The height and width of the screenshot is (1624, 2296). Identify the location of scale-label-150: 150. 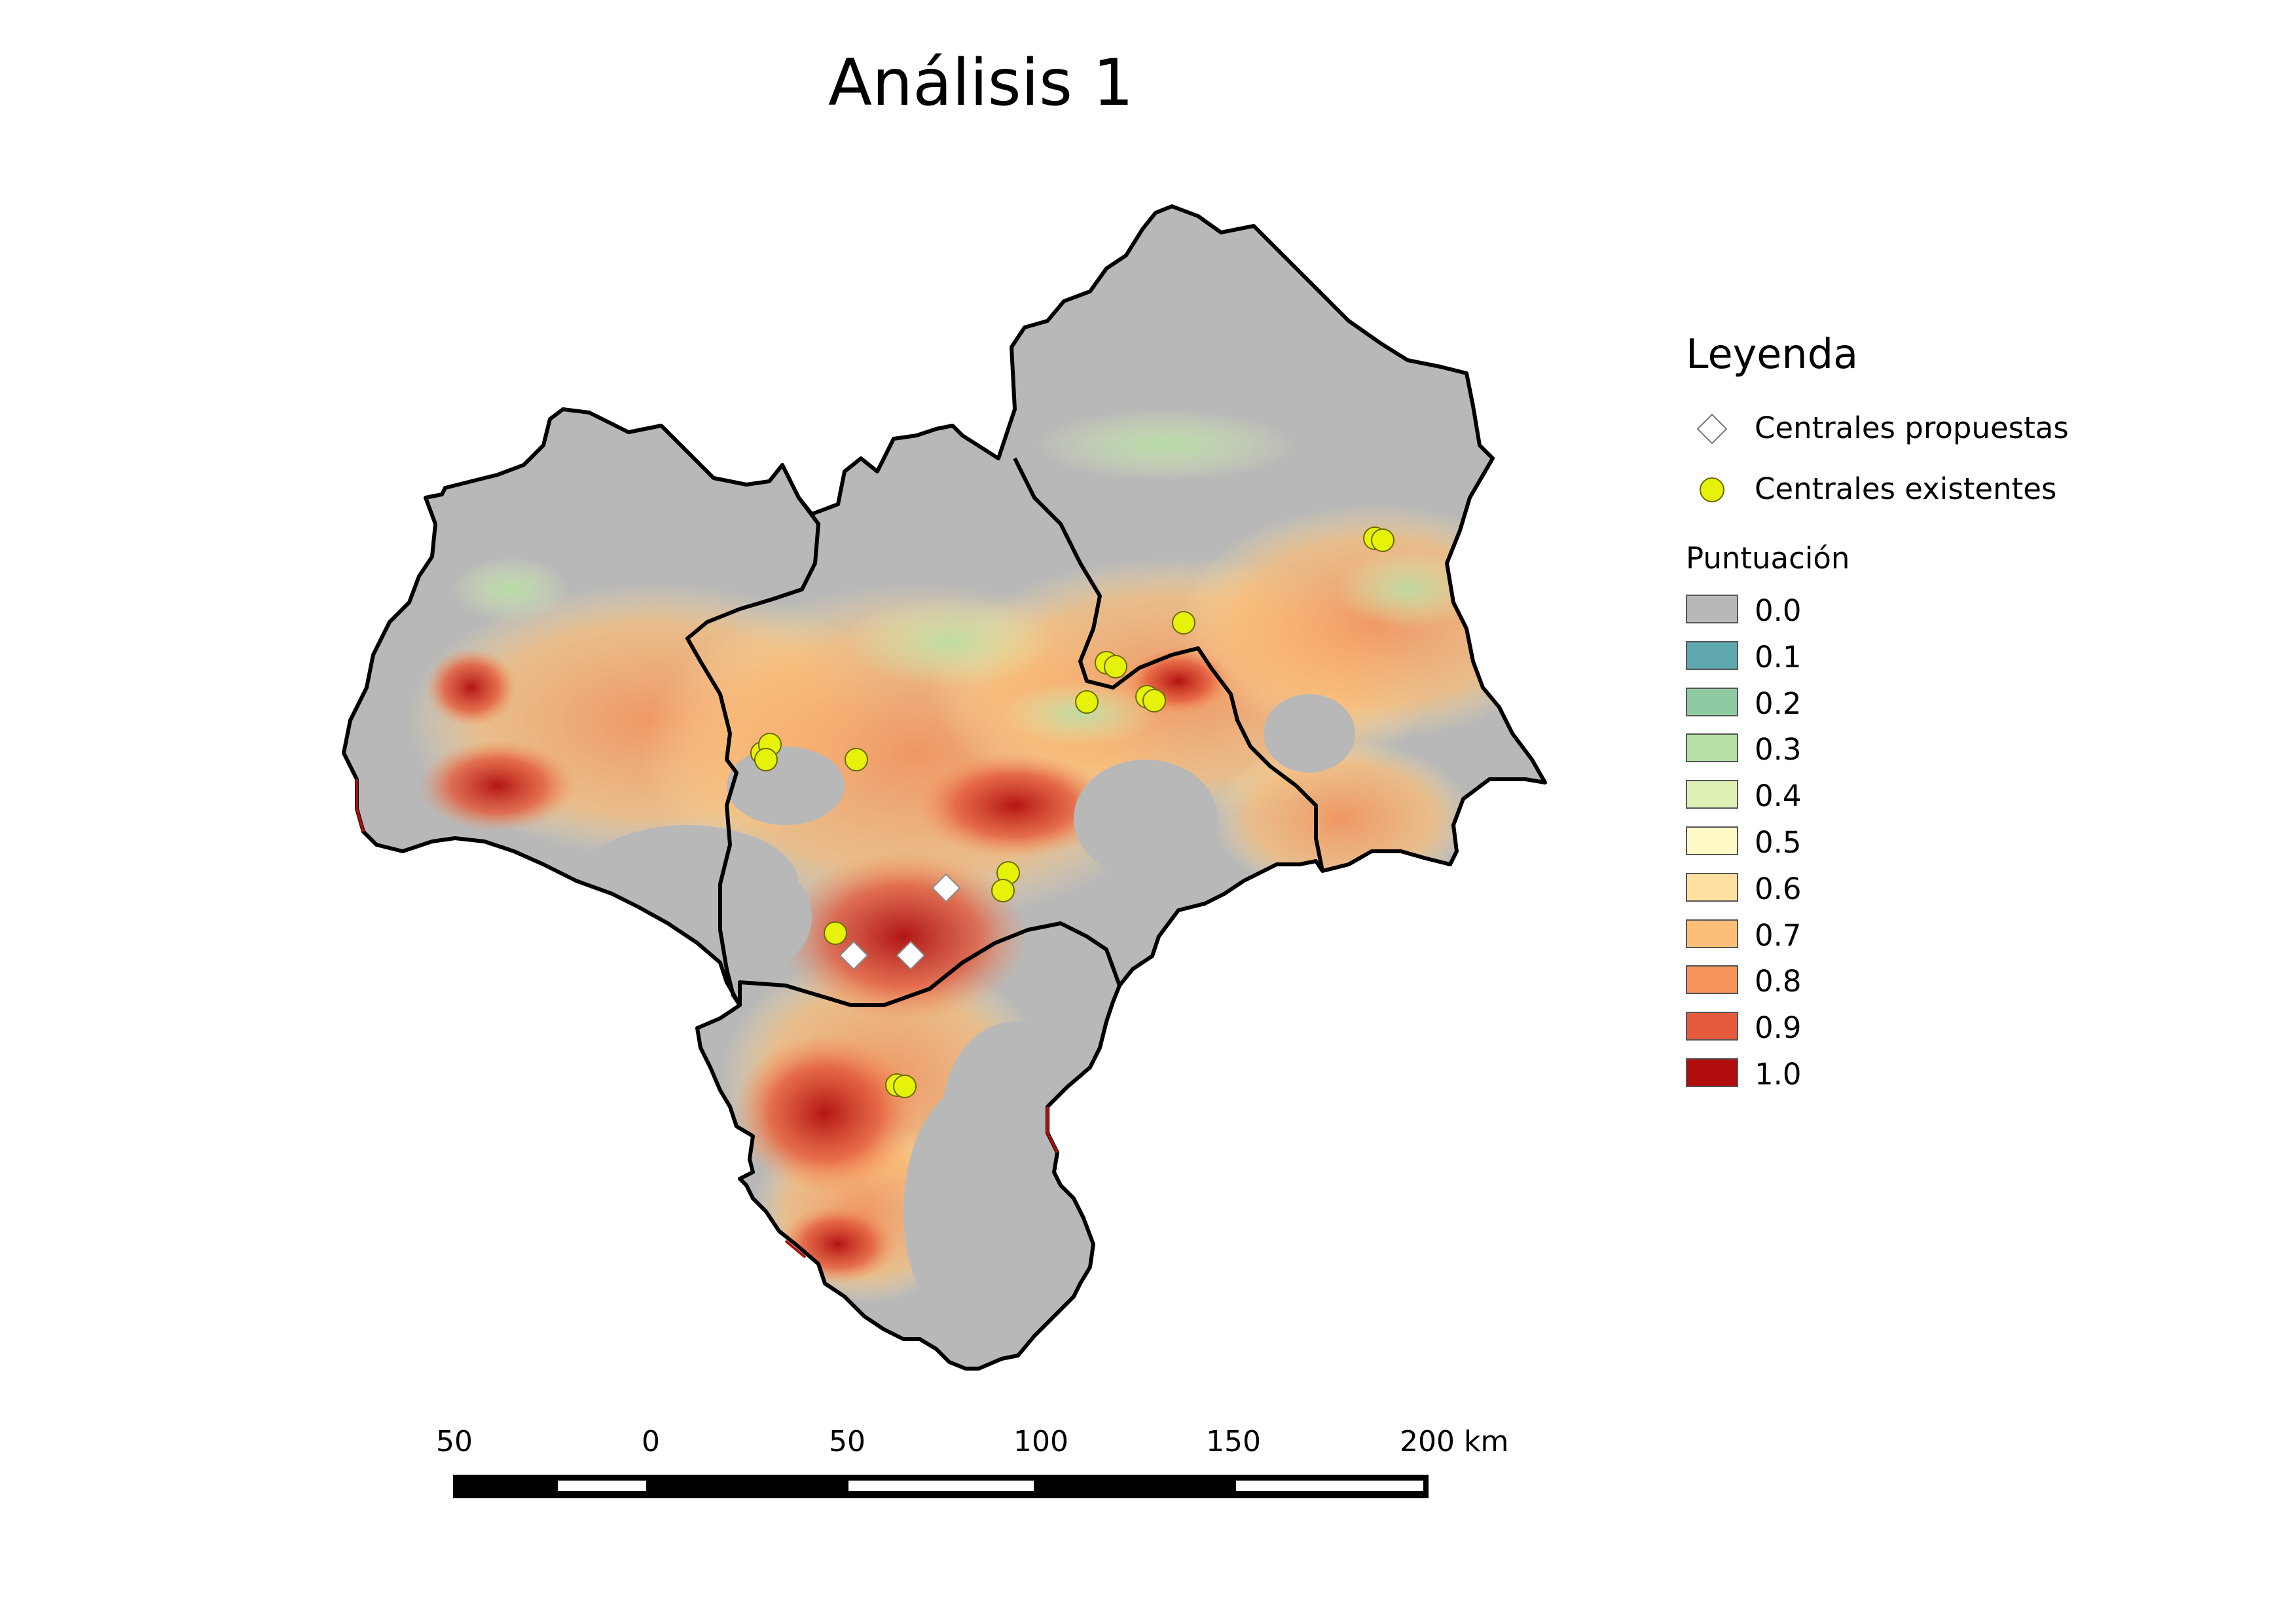
(1233, 1441).